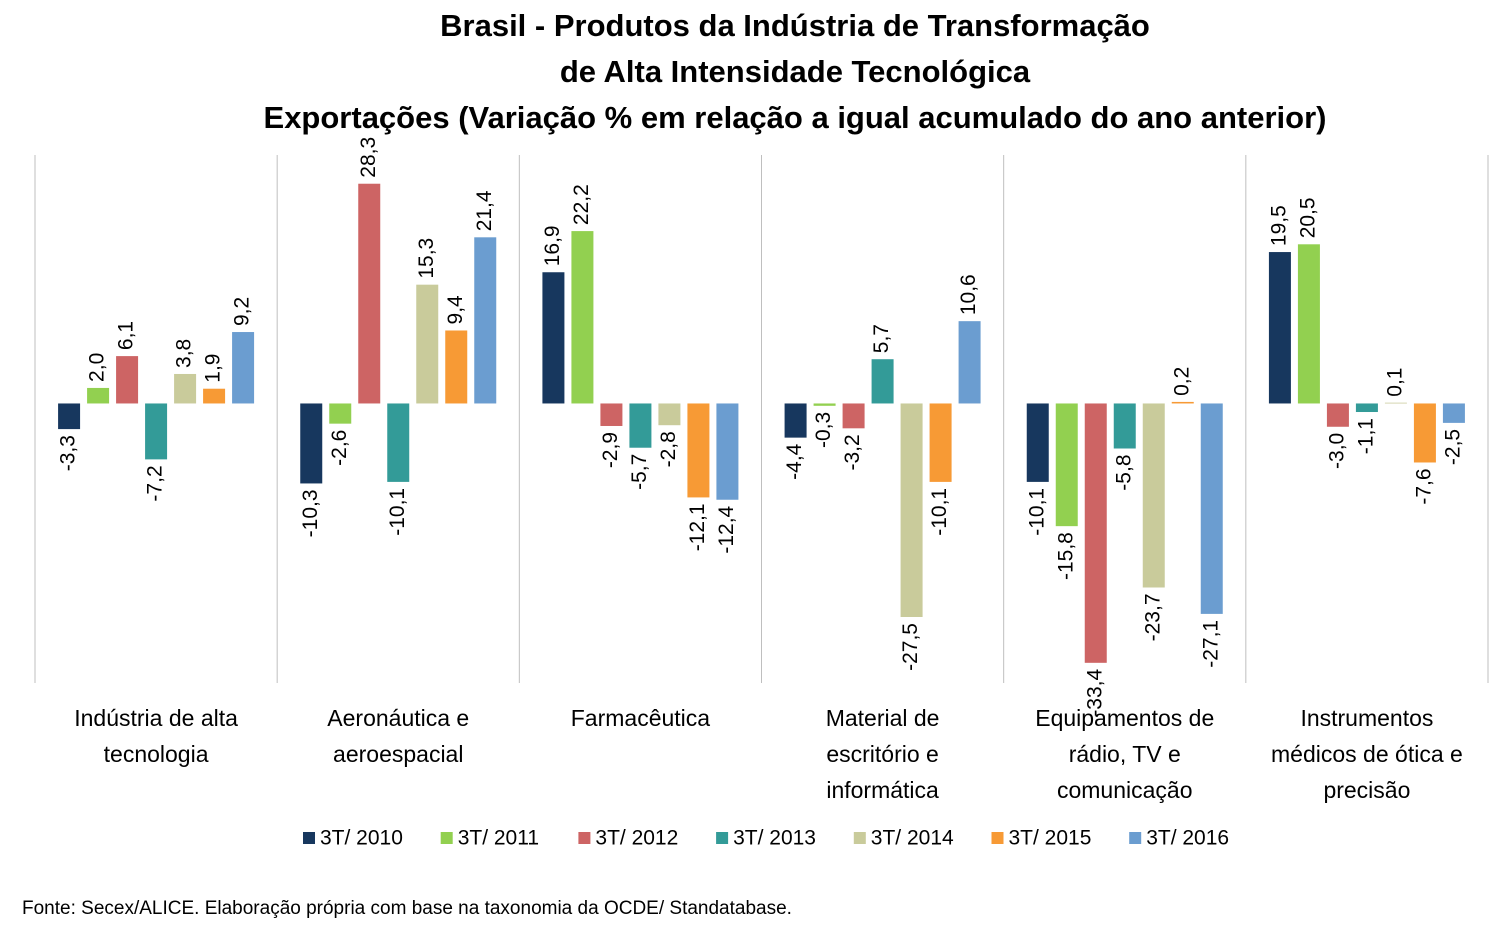 Image resolution: width=1500 pixels, height=927 pixels. Describe the element at coordinates (1336, 451) in the screenshot. I see `data-label: -3,0` at that location.